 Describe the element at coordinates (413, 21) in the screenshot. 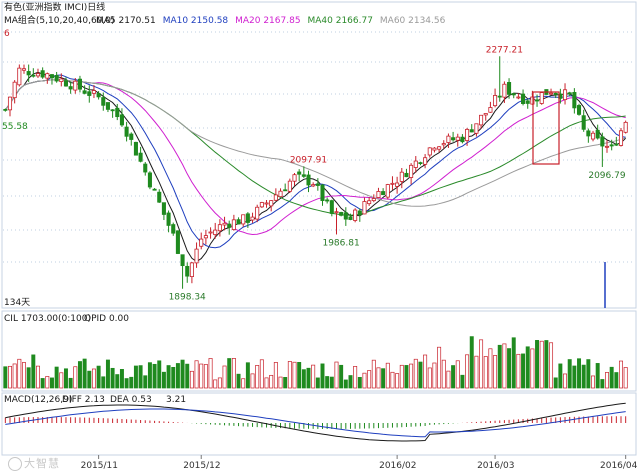

I see `ma-legend-item: MA60 2134.56` at that location.